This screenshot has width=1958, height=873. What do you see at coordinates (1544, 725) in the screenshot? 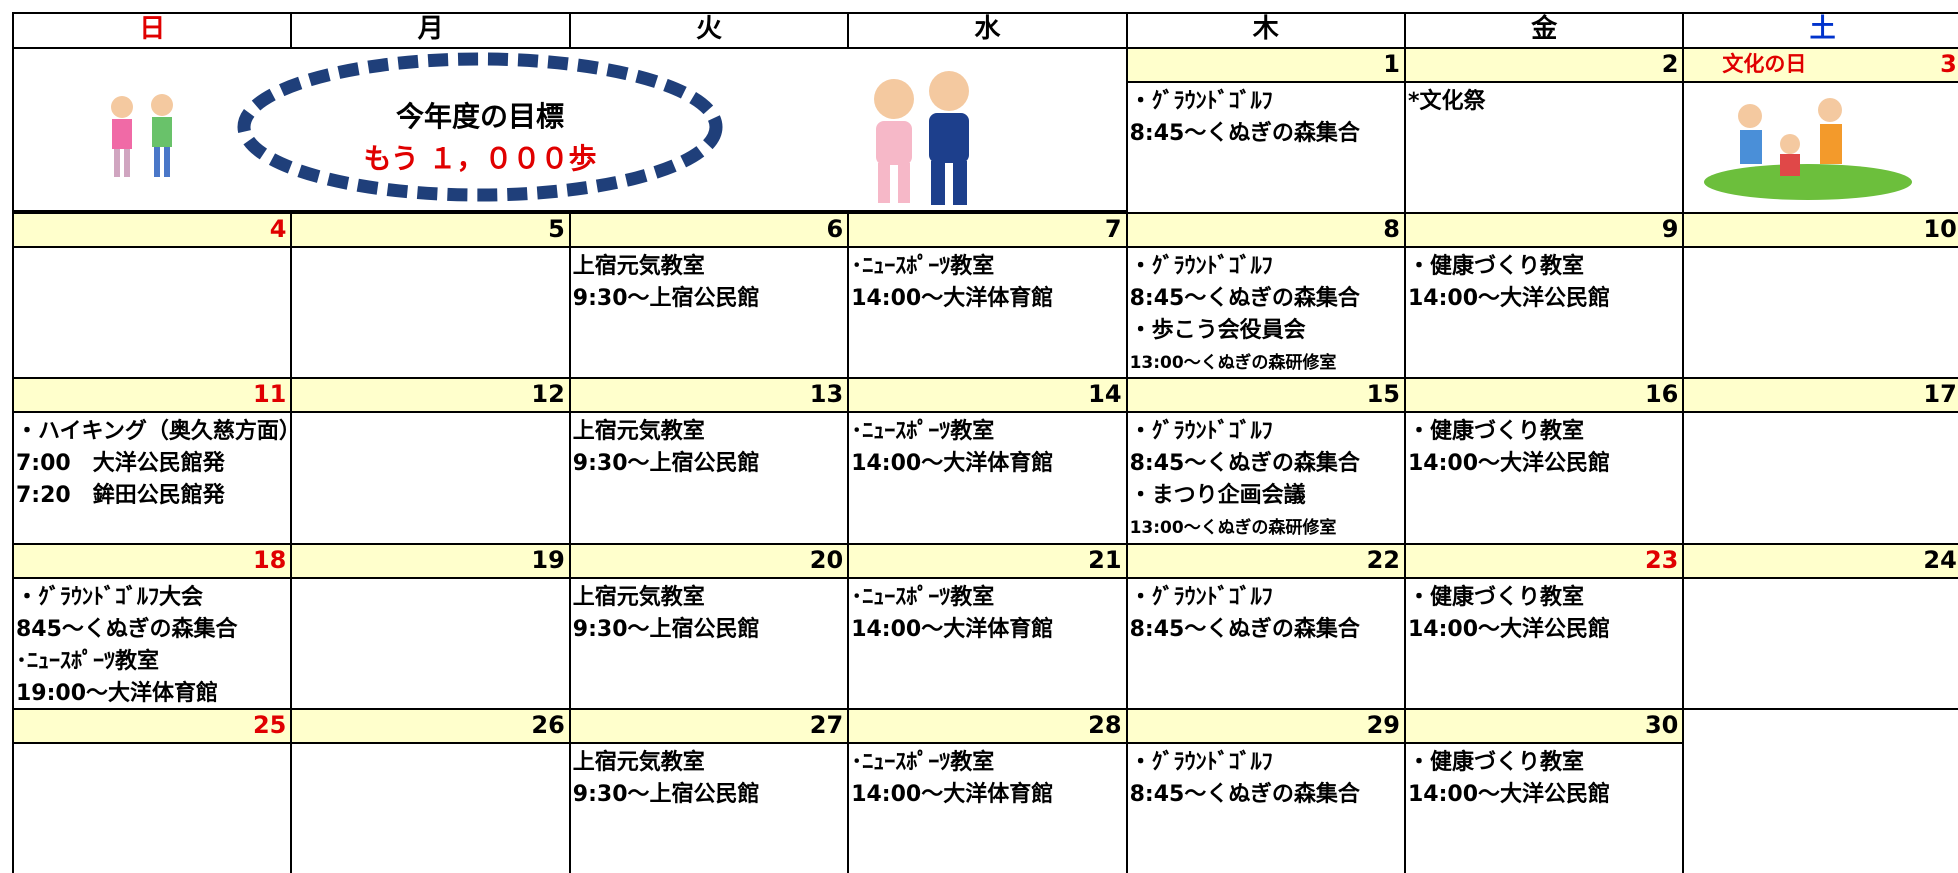
I see `date-row: 30` at bounding box center [1544, 725].